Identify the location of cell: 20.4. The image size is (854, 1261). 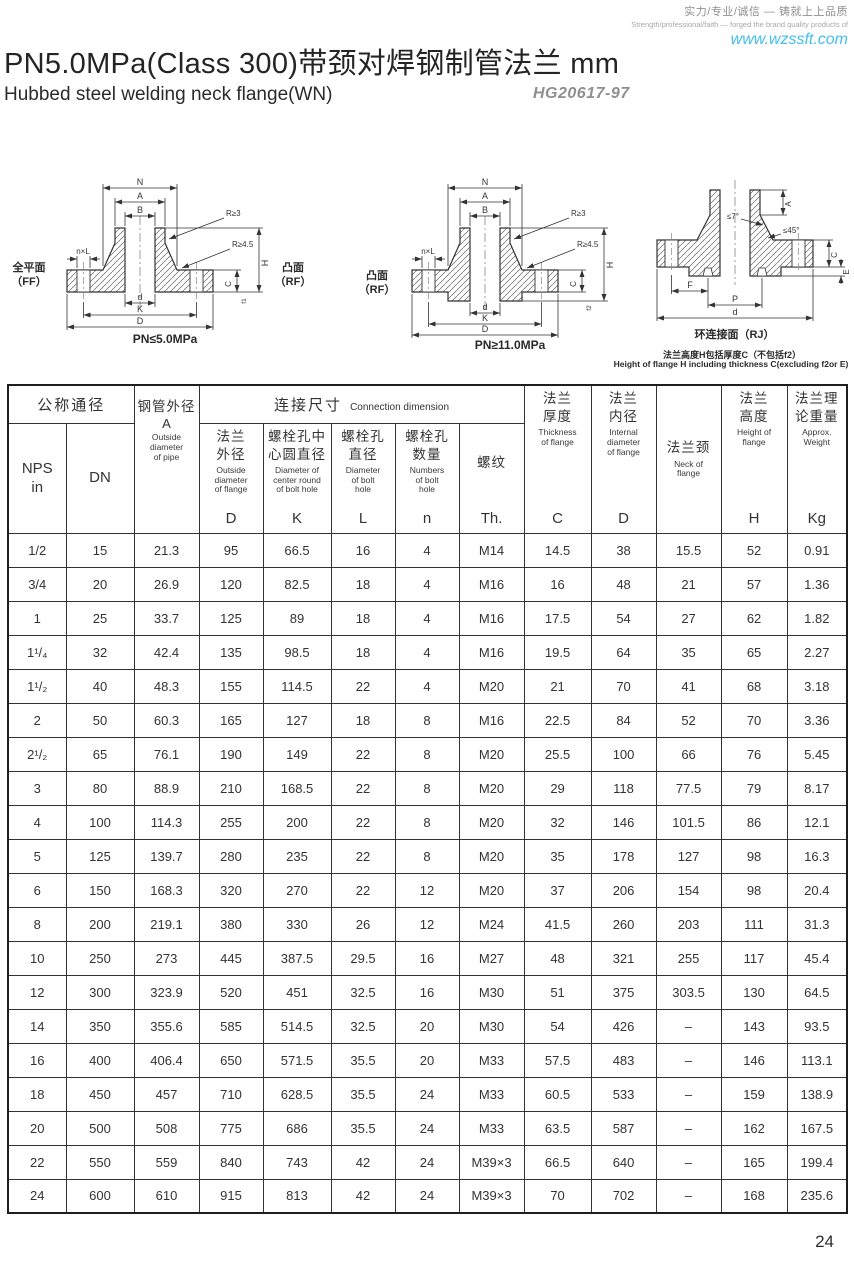
(817, 890).